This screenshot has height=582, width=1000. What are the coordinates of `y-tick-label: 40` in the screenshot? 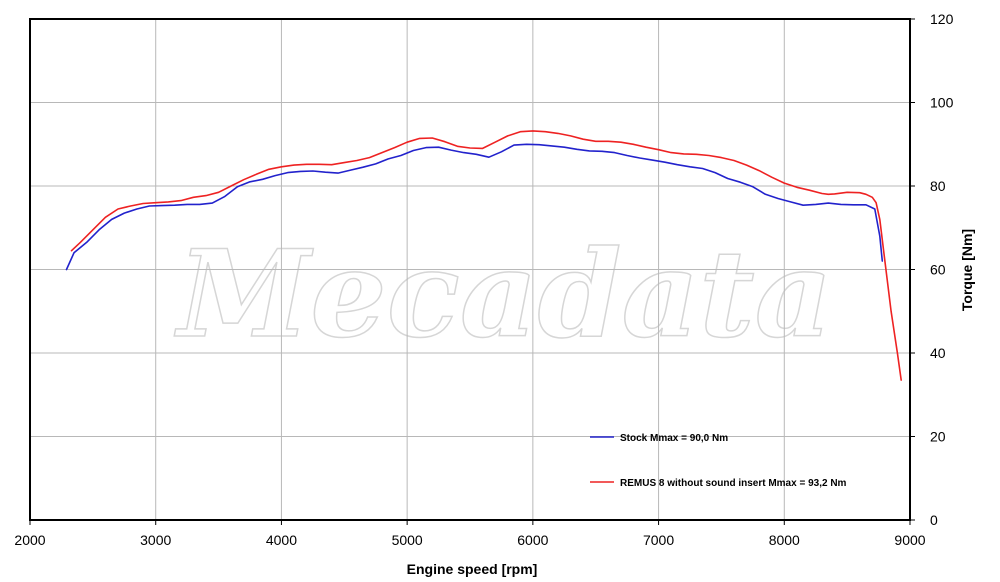 It's located at (938, 353).